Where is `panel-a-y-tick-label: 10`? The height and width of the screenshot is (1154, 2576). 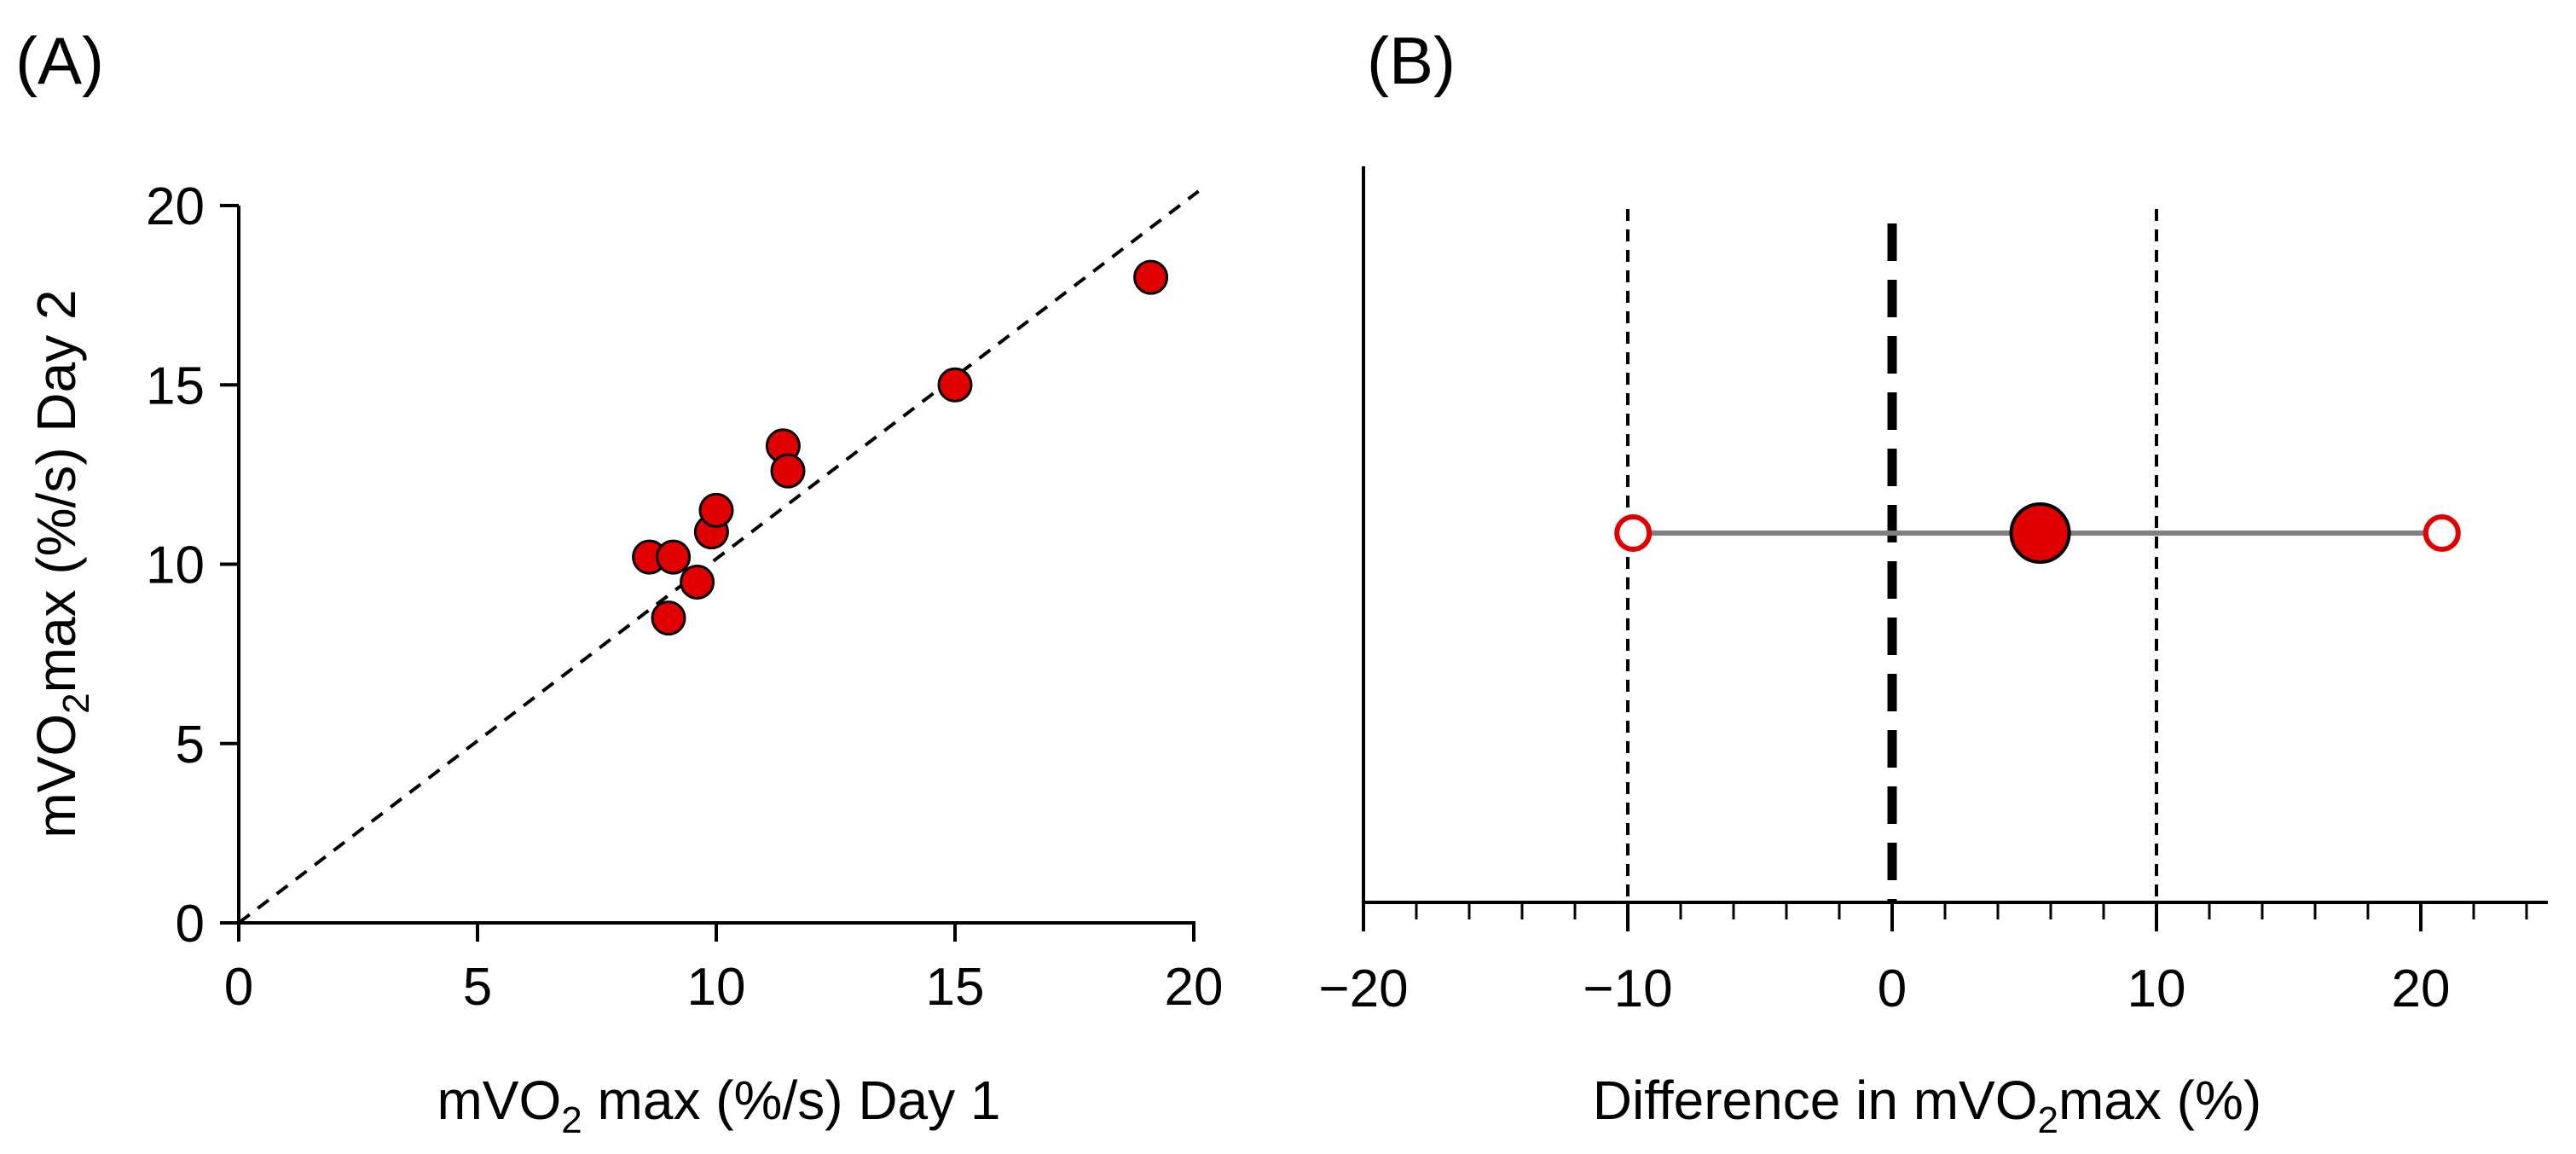
panel-a-y-tick-label: 10 is located at coordinates (175, 566).